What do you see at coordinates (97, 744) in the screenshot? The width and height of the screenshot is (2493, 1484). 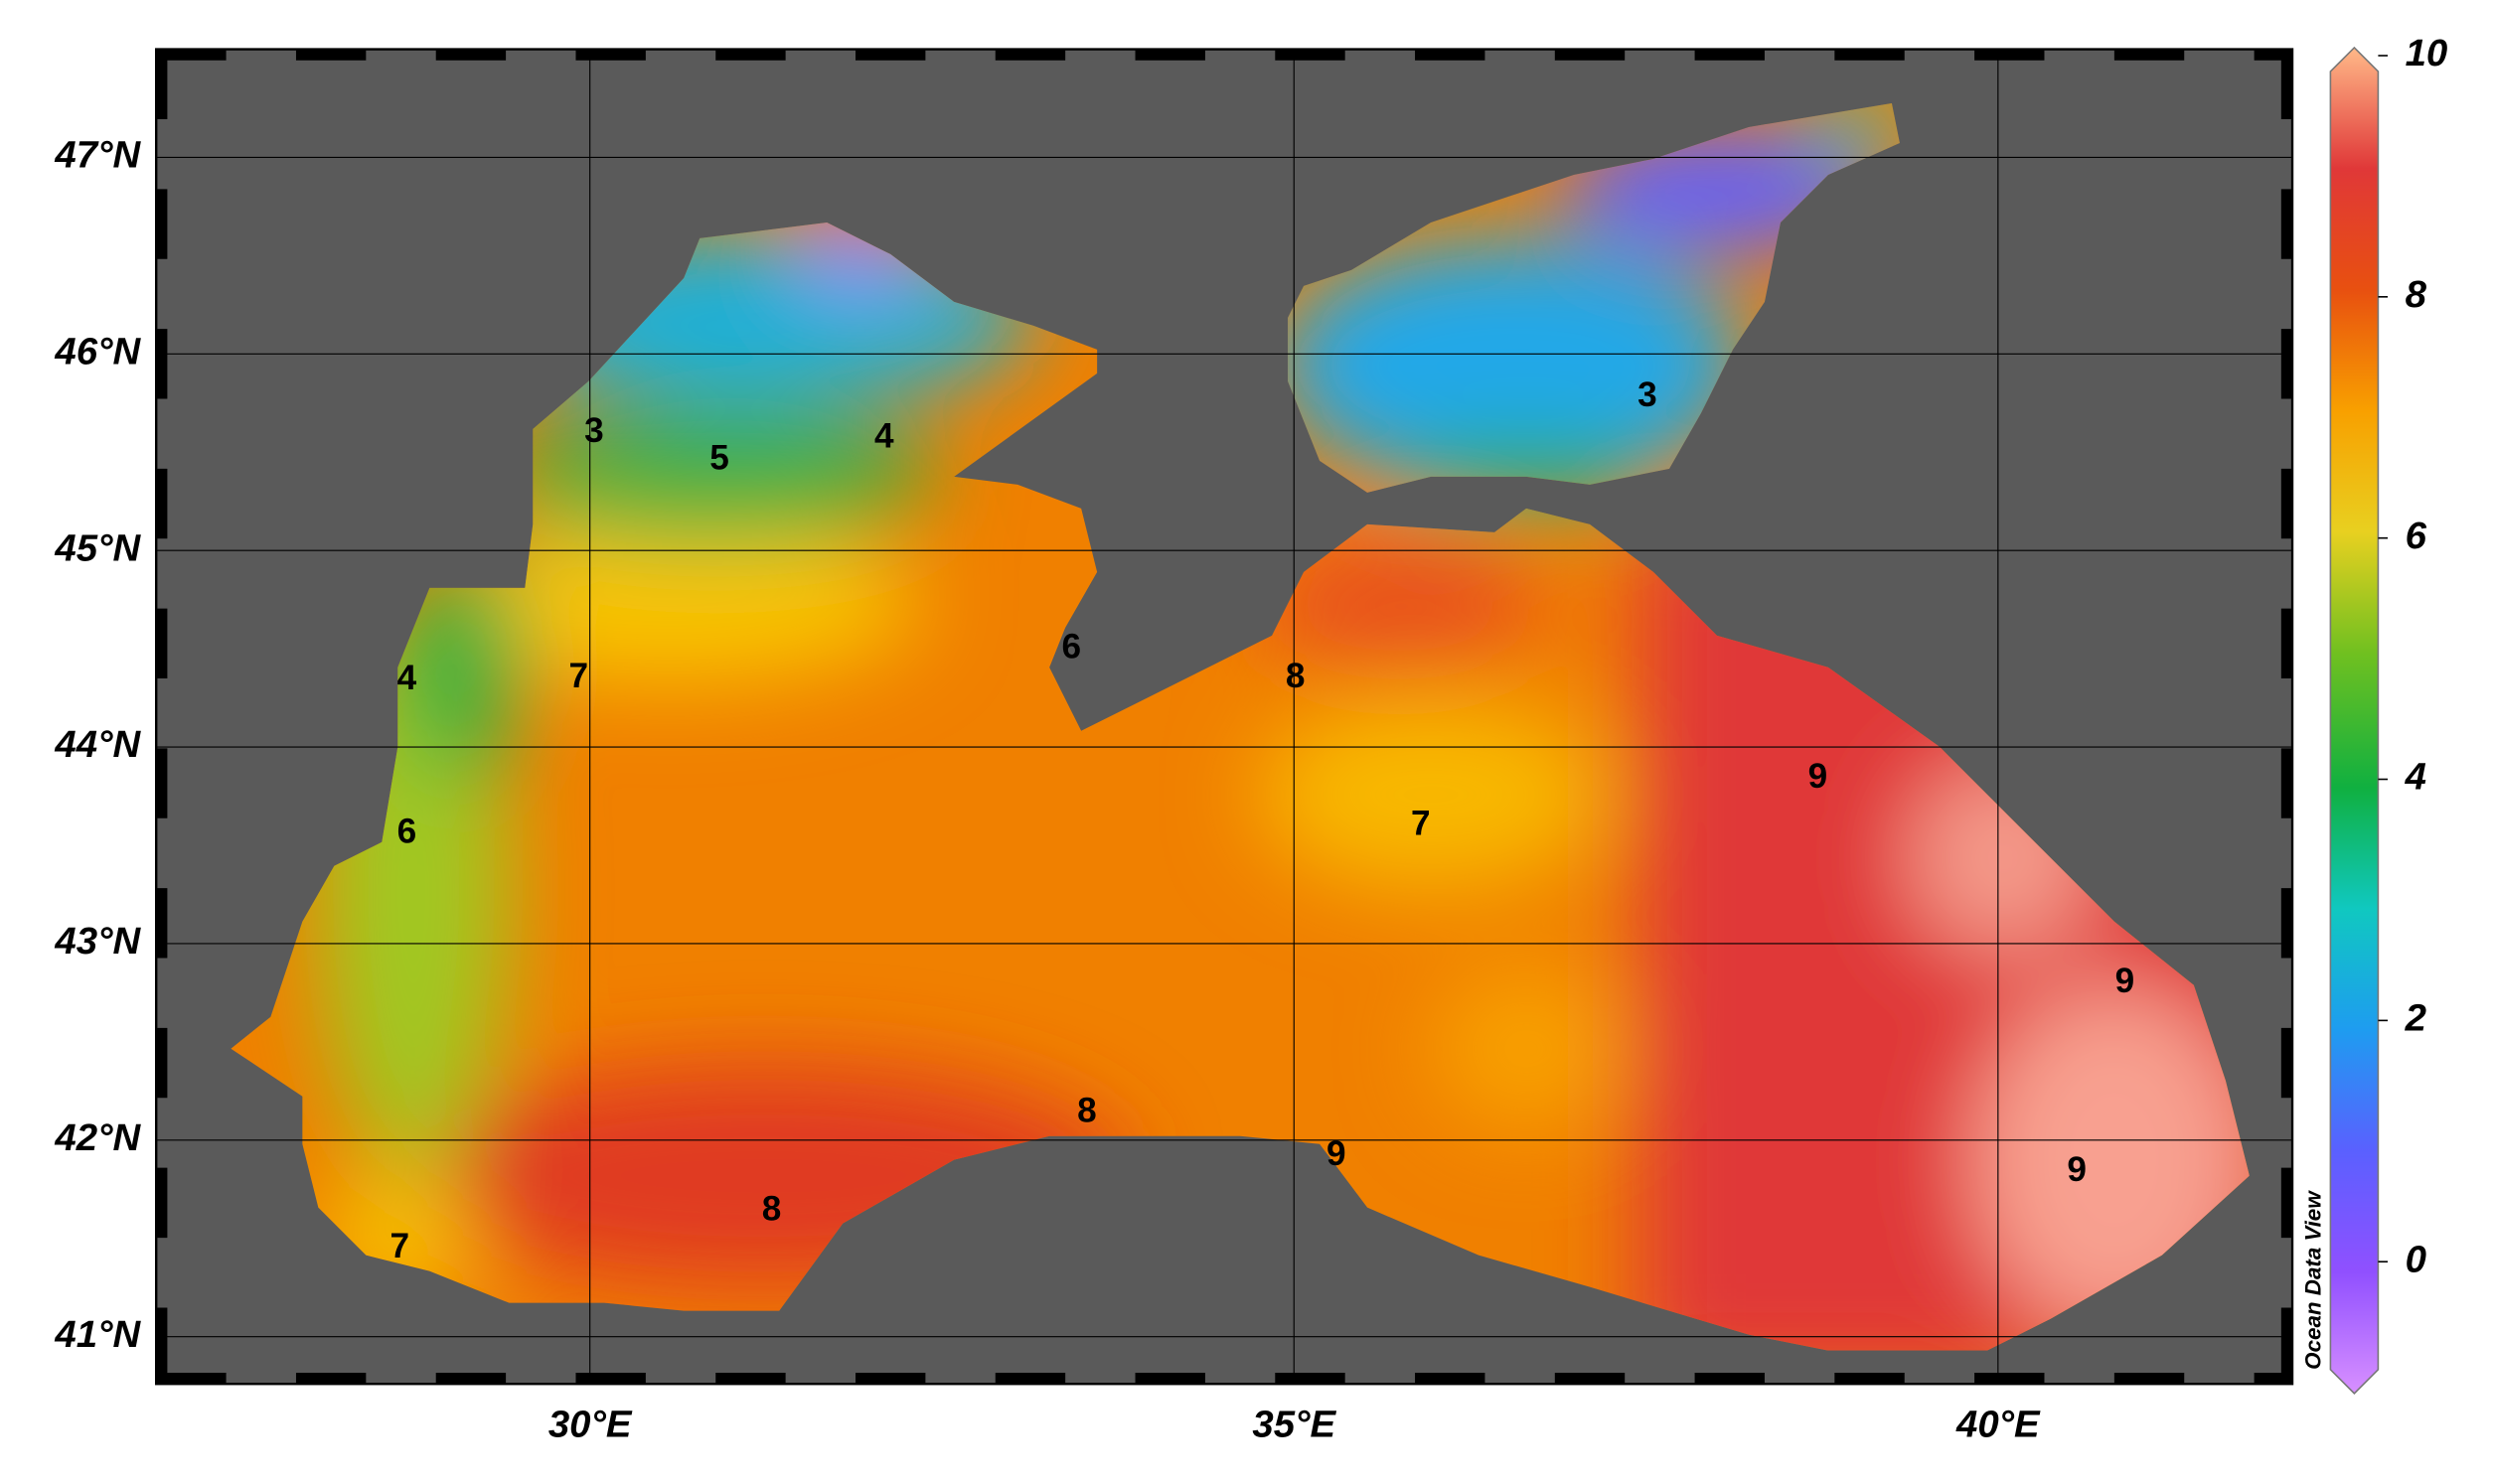 I see `y-tick-label: 44°N` at bounding box center [97, 744].